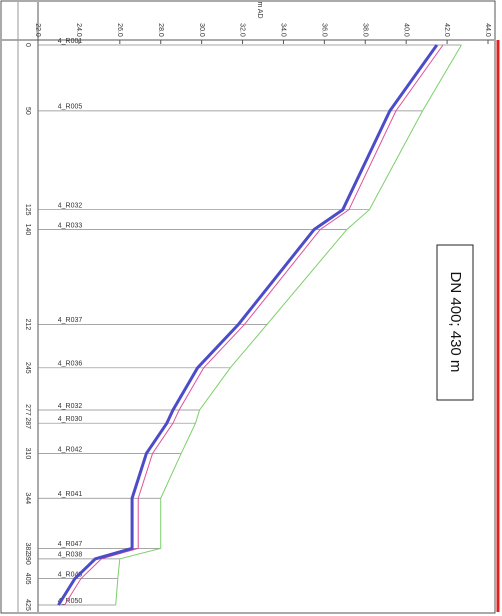 The width and height of the screenshot is (502, 616). What do you see at coordinates (70, 41) in the screenshot?
I see `node-label: 4_R001` at bounding box center [70, 41].